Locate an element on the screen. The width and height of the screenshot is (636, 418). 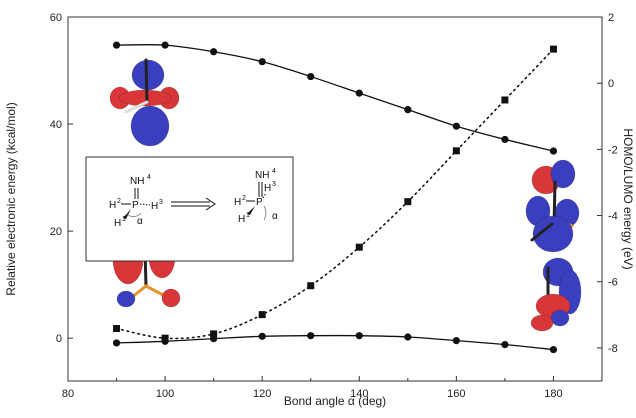
x-tick-label: 160 is located at coordinates (456, 394).